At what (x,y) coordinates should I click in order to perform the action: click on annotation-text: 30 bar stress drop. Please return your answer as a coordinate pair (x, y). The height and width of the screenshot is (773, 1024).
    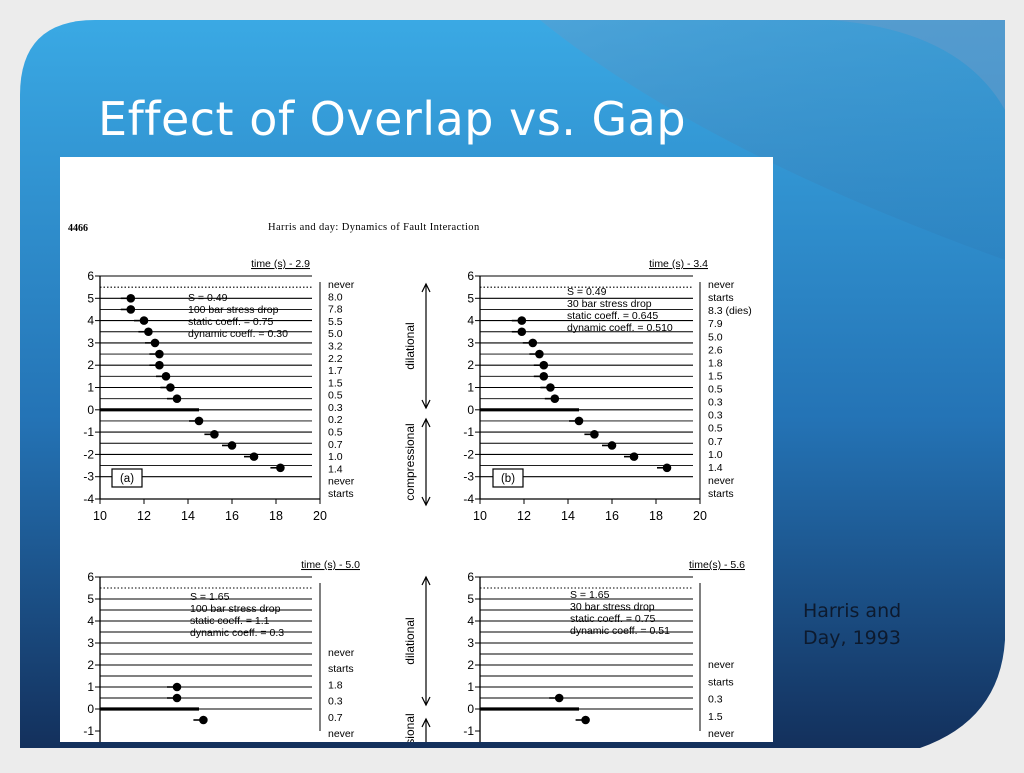
    Looking at the image, I should click on (609, 304).